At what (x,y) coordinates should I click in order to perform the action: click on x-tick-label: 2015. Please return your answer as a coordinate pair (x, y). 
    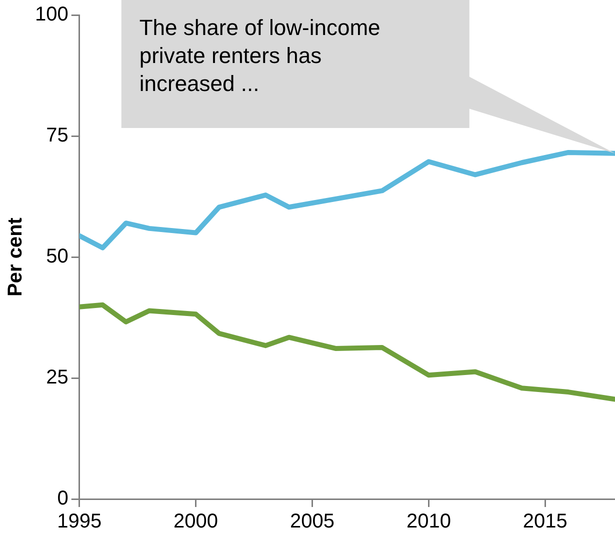
    Looking at the image, I should click on (545, 521).